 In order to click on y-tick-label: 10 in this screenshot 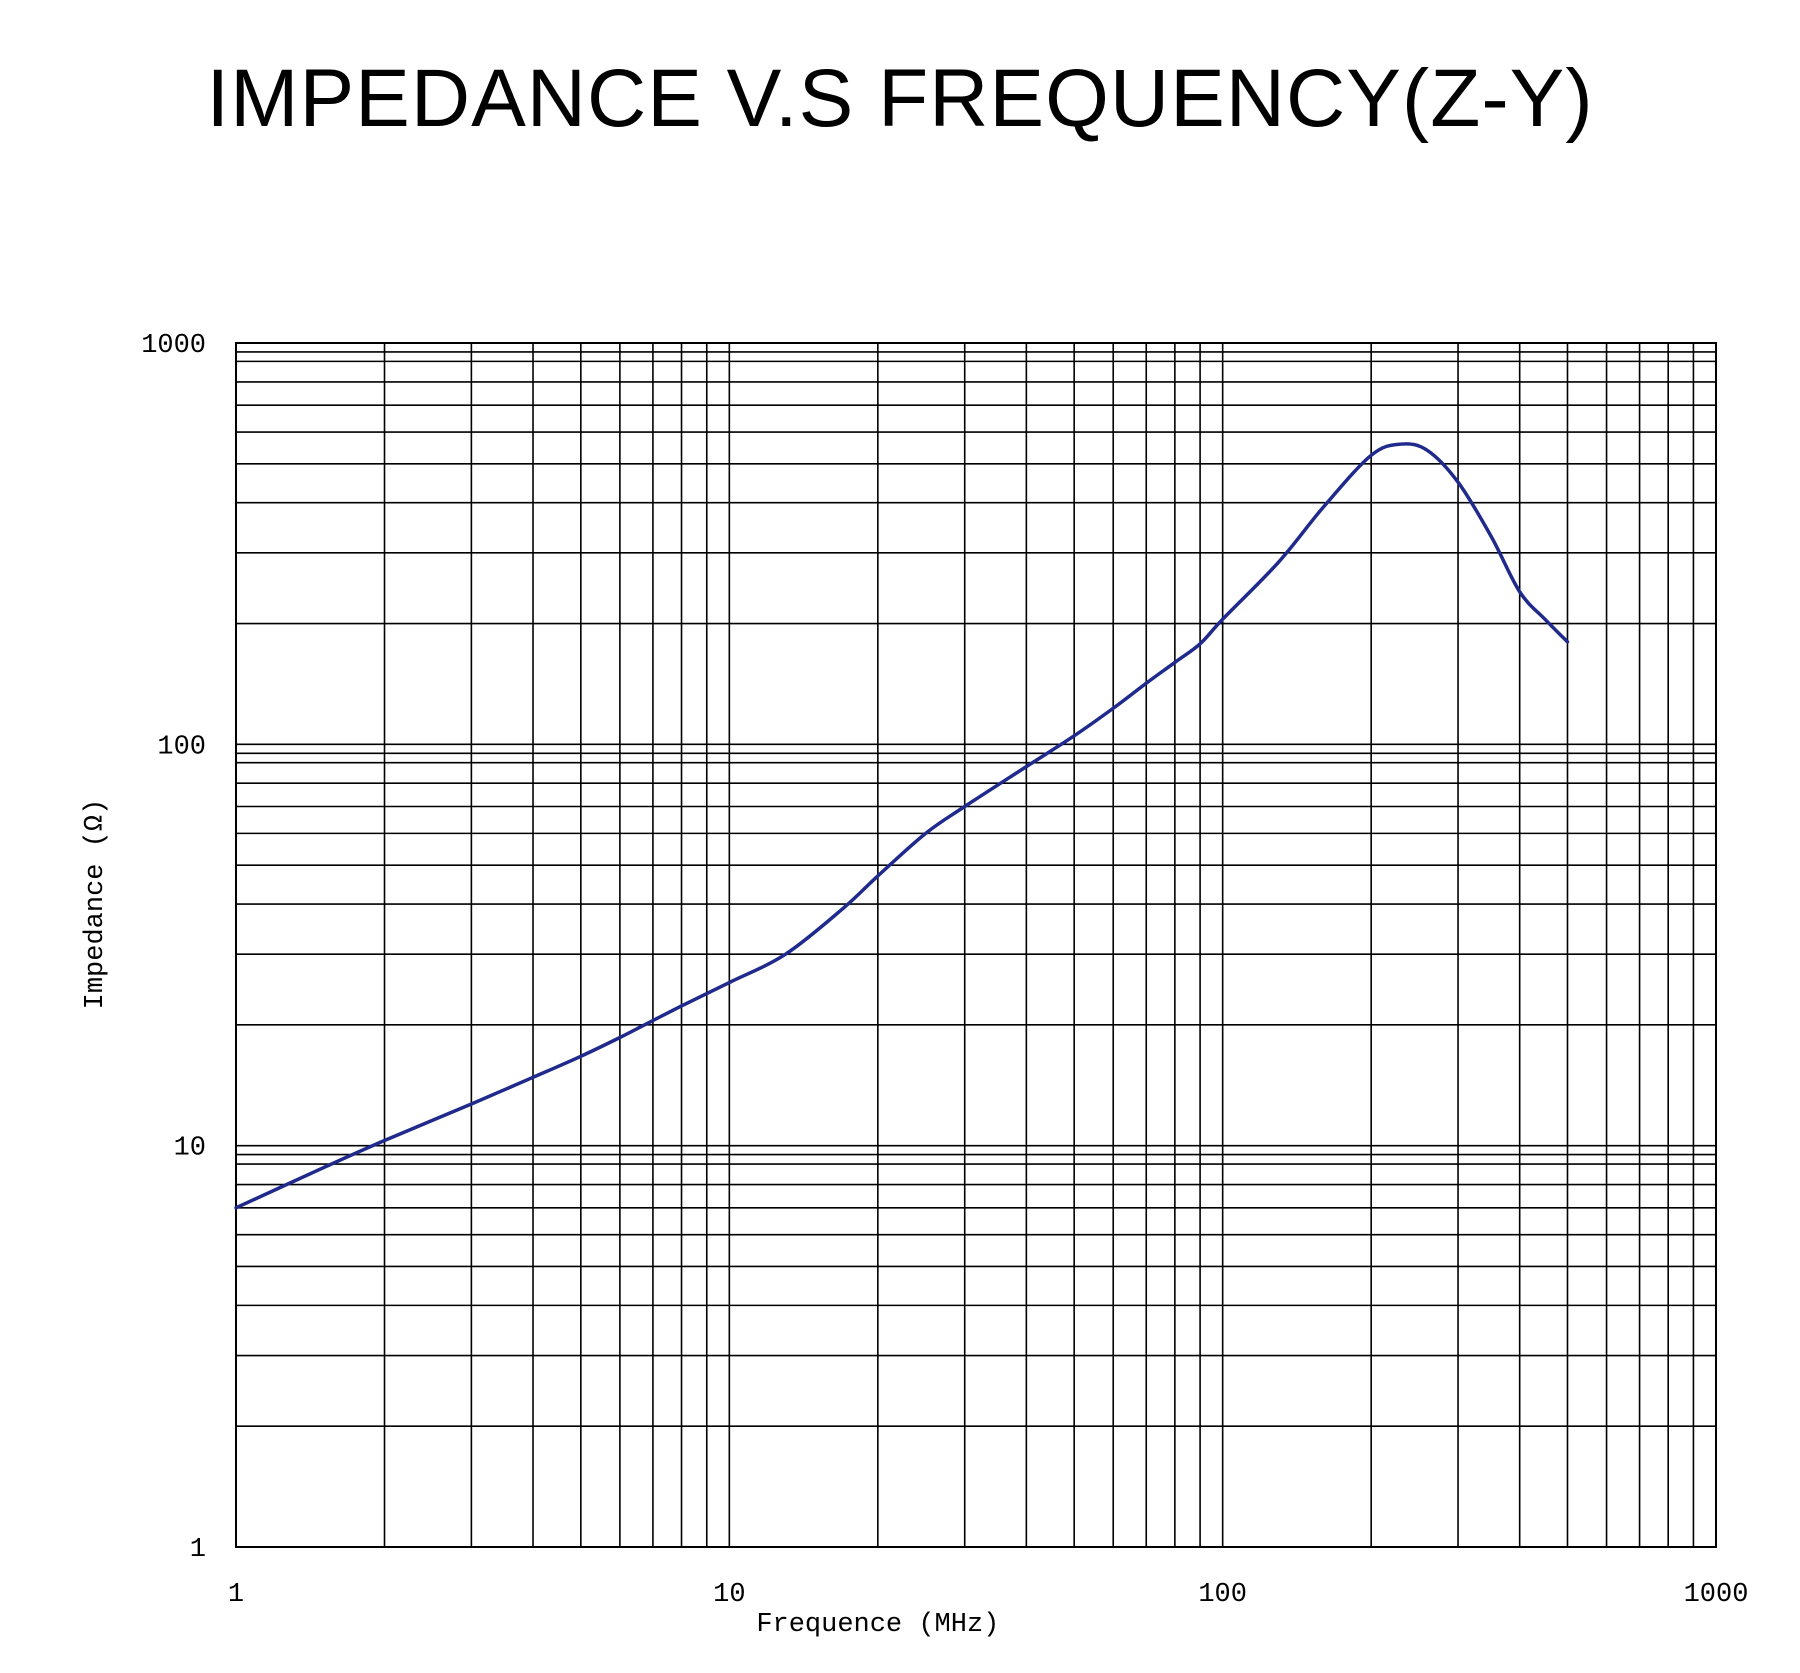, I will do `click(190, 1149)`.